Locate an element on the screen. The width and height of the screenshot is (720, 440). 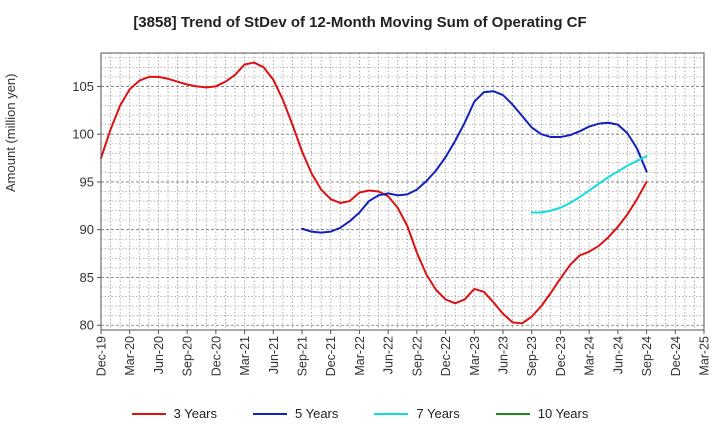
legend-item-10-years: 10 Years is located at coordinates (542, 413).